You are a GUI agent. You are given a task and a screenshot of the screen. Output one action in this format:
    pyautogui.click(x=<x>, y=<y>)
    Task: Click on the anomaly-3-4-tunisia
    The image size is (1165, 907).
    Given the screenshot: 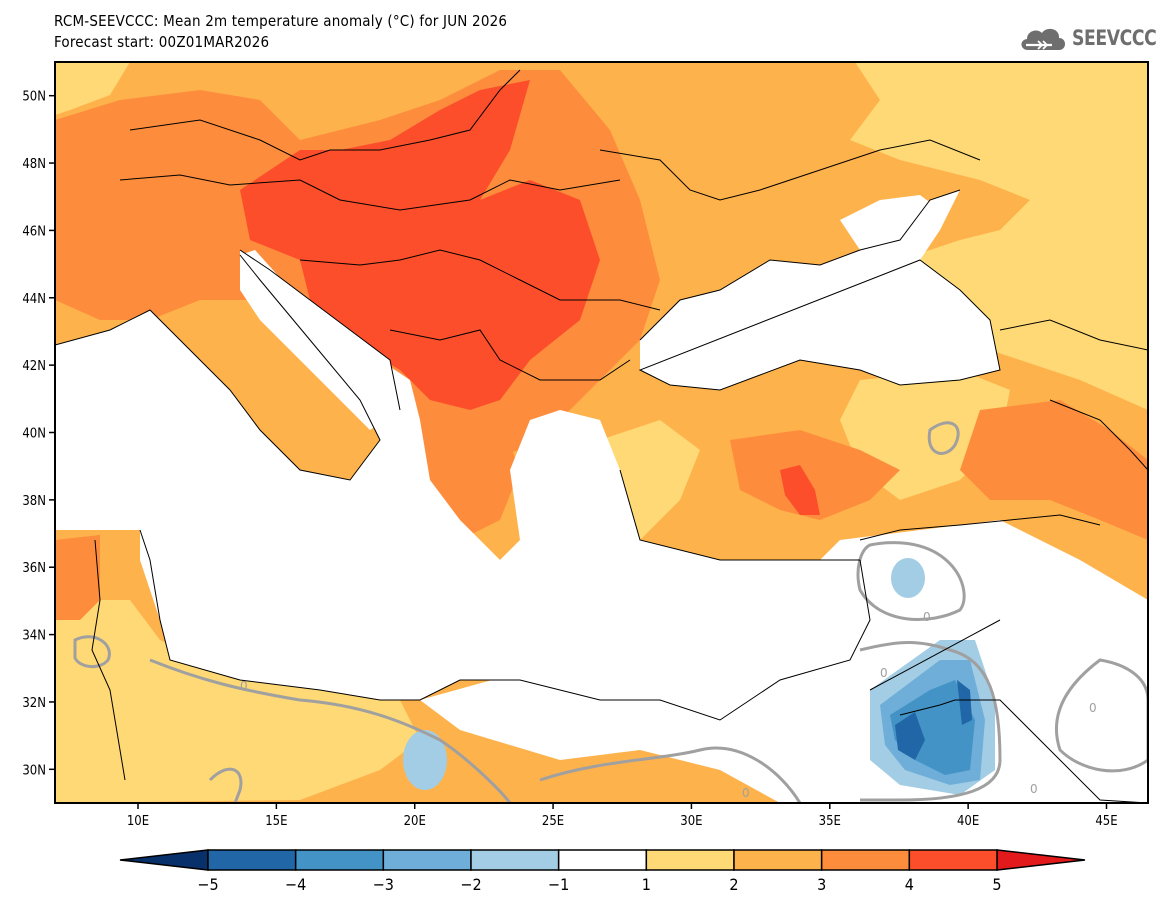 What is the action you would take?
    pyautogui.click(x=77, y=577)
    